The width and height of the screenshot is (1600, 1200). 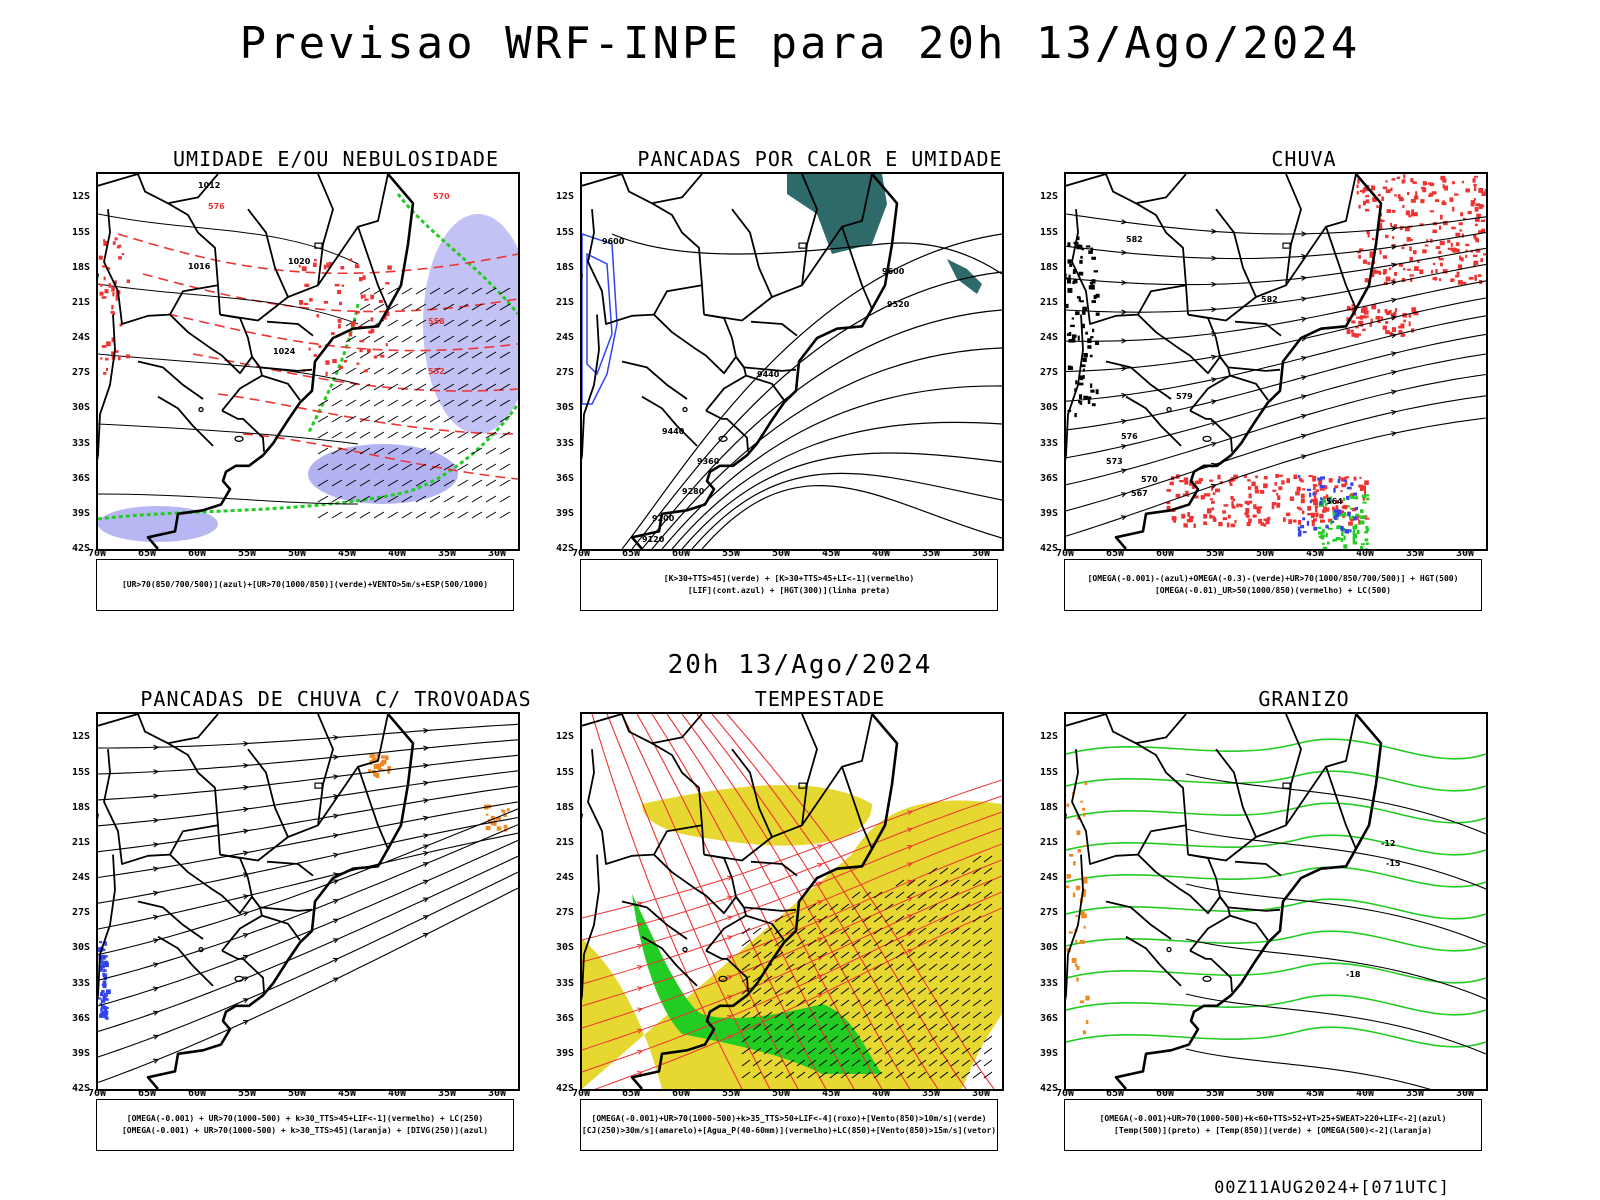 I want to click on map-umidade: 1012 1016 1020 1024 570 576 558 552, so click(x=308, y=361).